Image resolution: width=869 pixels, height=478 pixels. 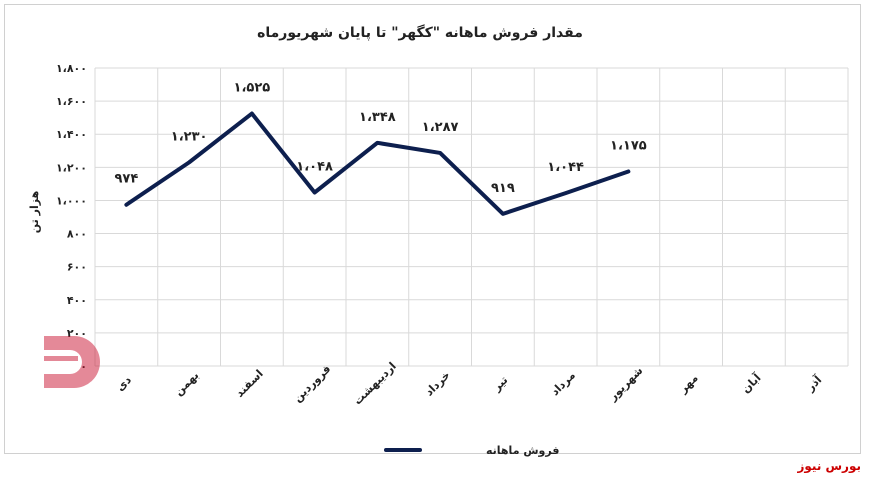 What do you see at coordinates (77, 300) in the screenshot?
I see `y-tick-label: ۴۰۰` at bounding box center [77, 300].